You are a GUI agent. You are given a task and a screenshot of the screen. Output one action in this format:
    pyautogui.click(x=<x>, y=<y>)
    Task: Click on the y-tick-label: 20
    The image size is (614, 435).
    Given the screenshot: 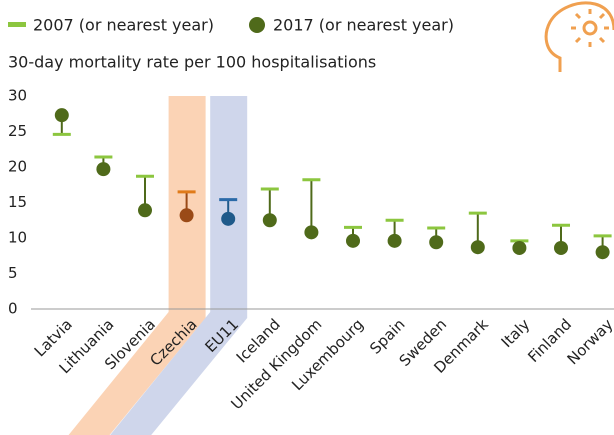 What is the action you would take?
    pyautogui.click(x=17, y=167)
    